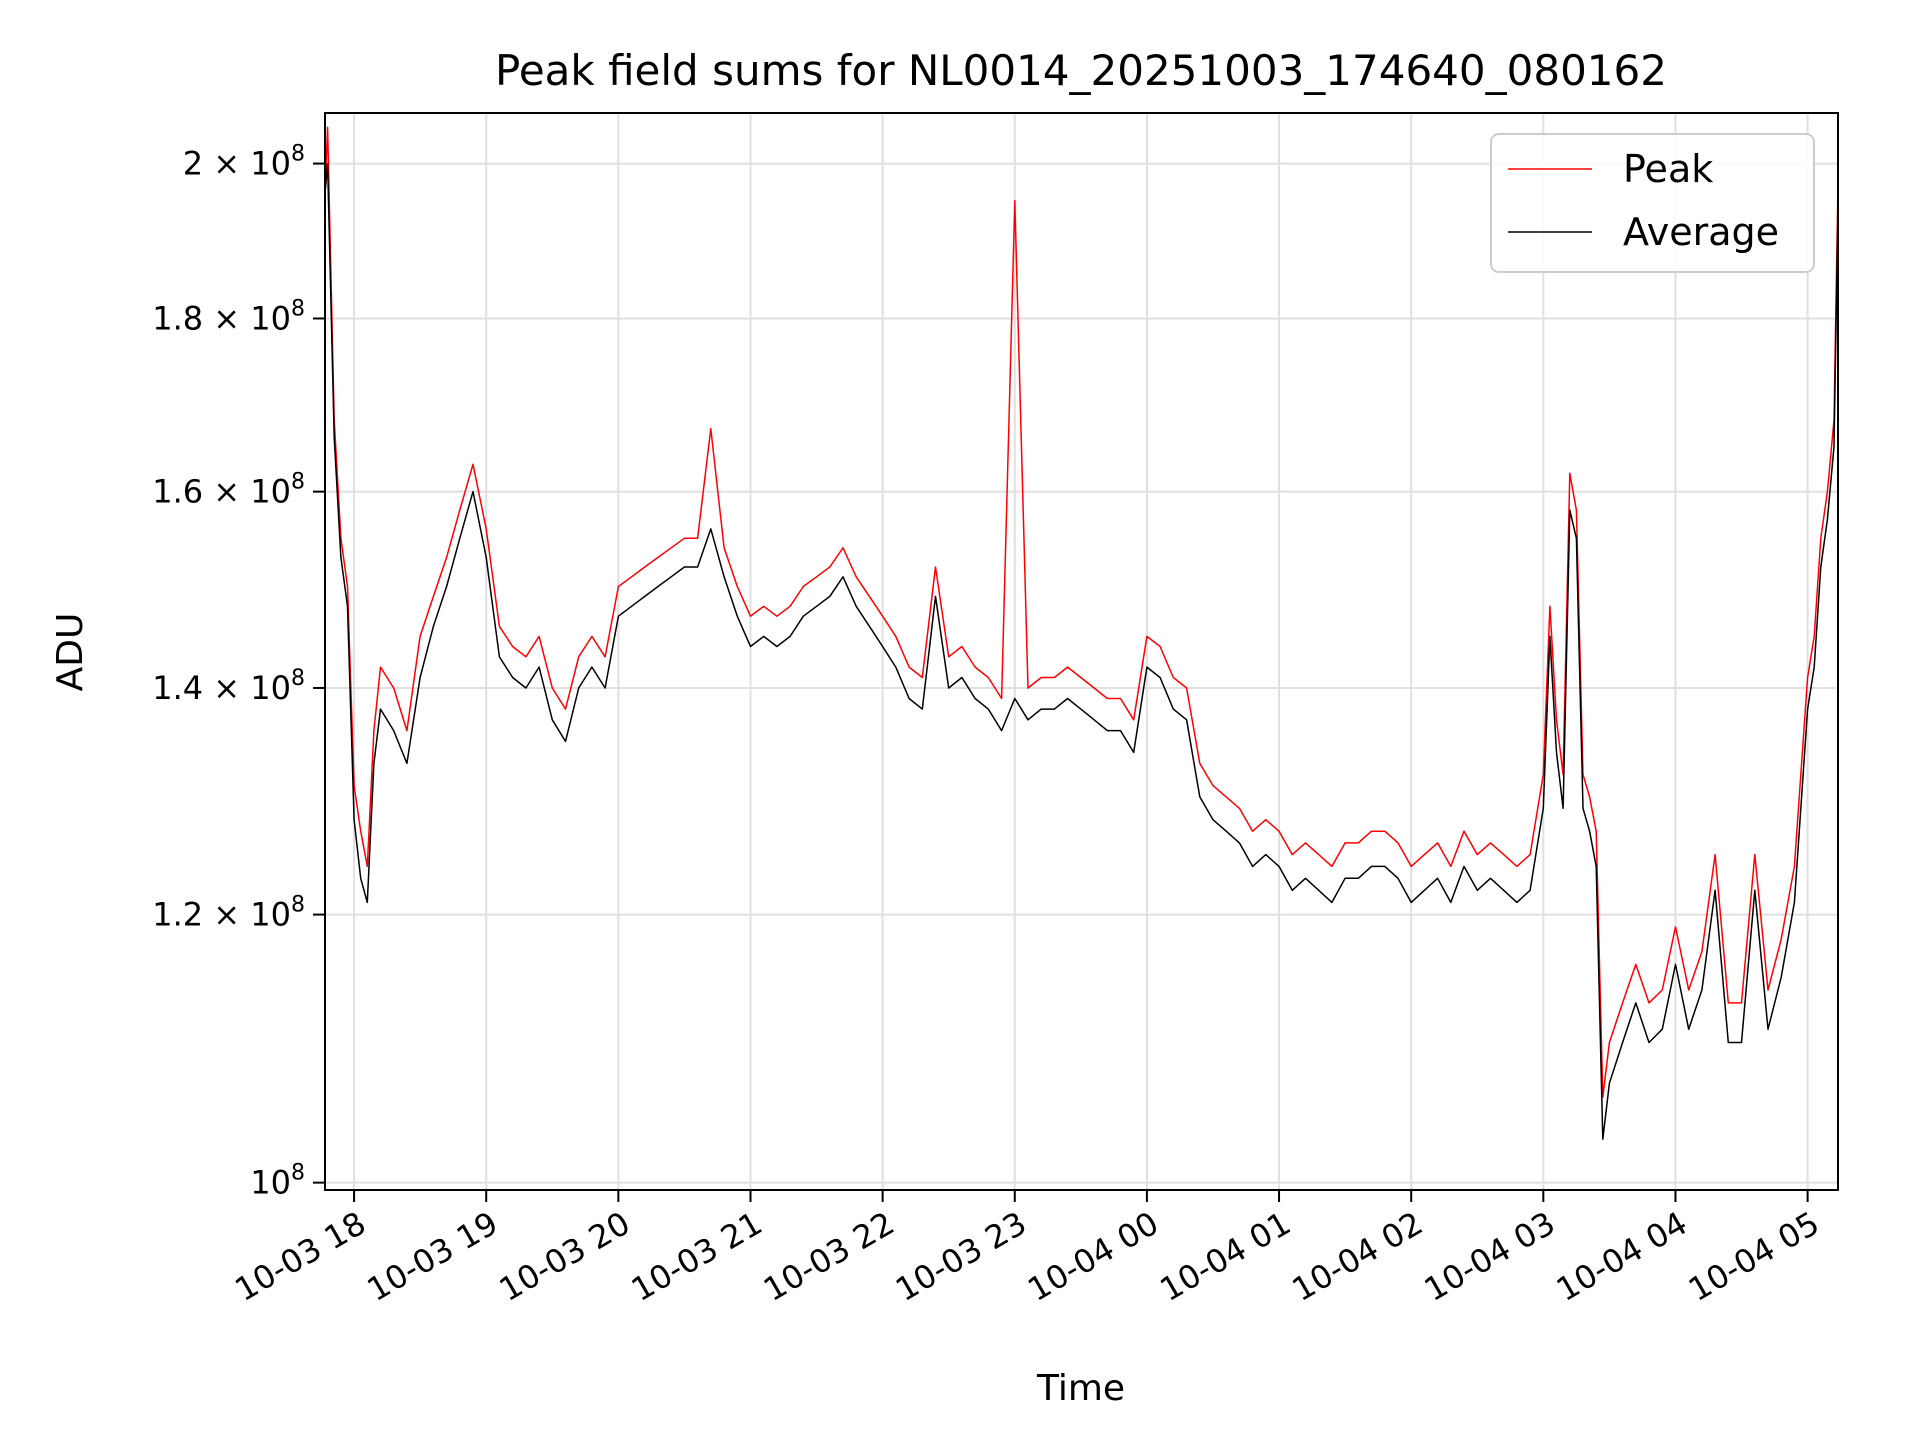  Describe the element at coordinates (228, 913) in the screenshot. I see `y-tick-label: 1.2 × 108` at that location.